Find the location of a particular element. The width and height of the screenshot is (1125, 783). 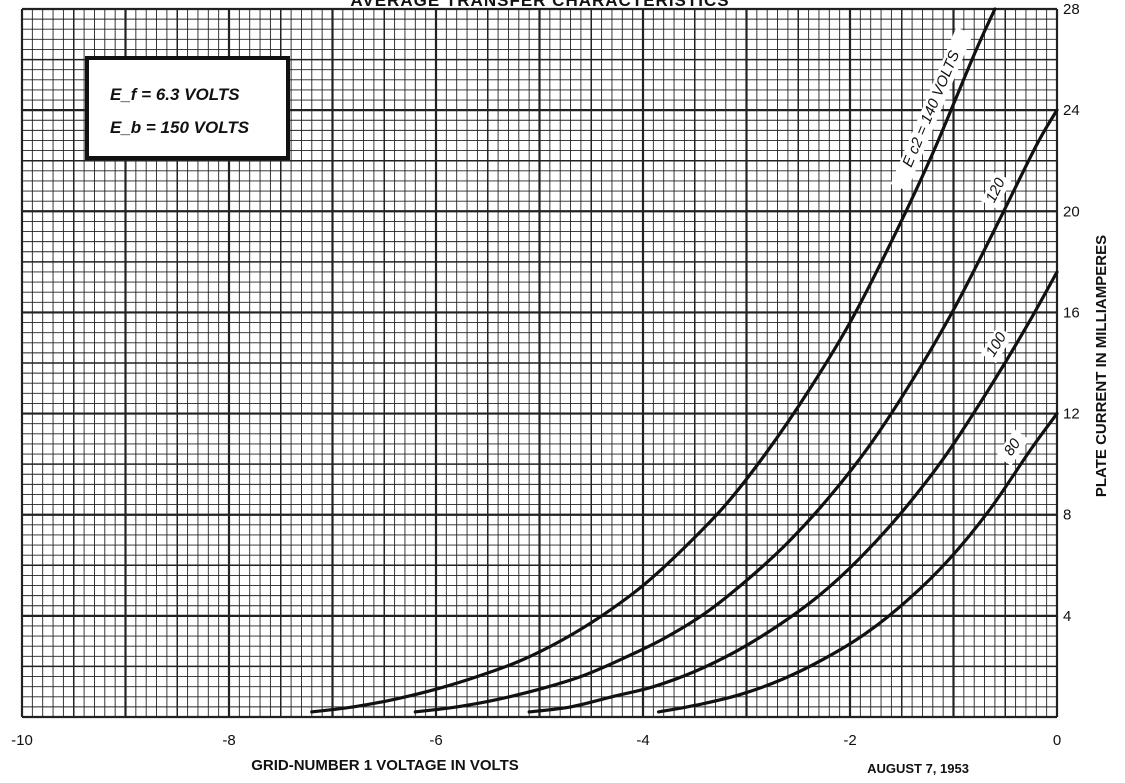

y-tick-label: 16 is located at coordinates (1071, 312).